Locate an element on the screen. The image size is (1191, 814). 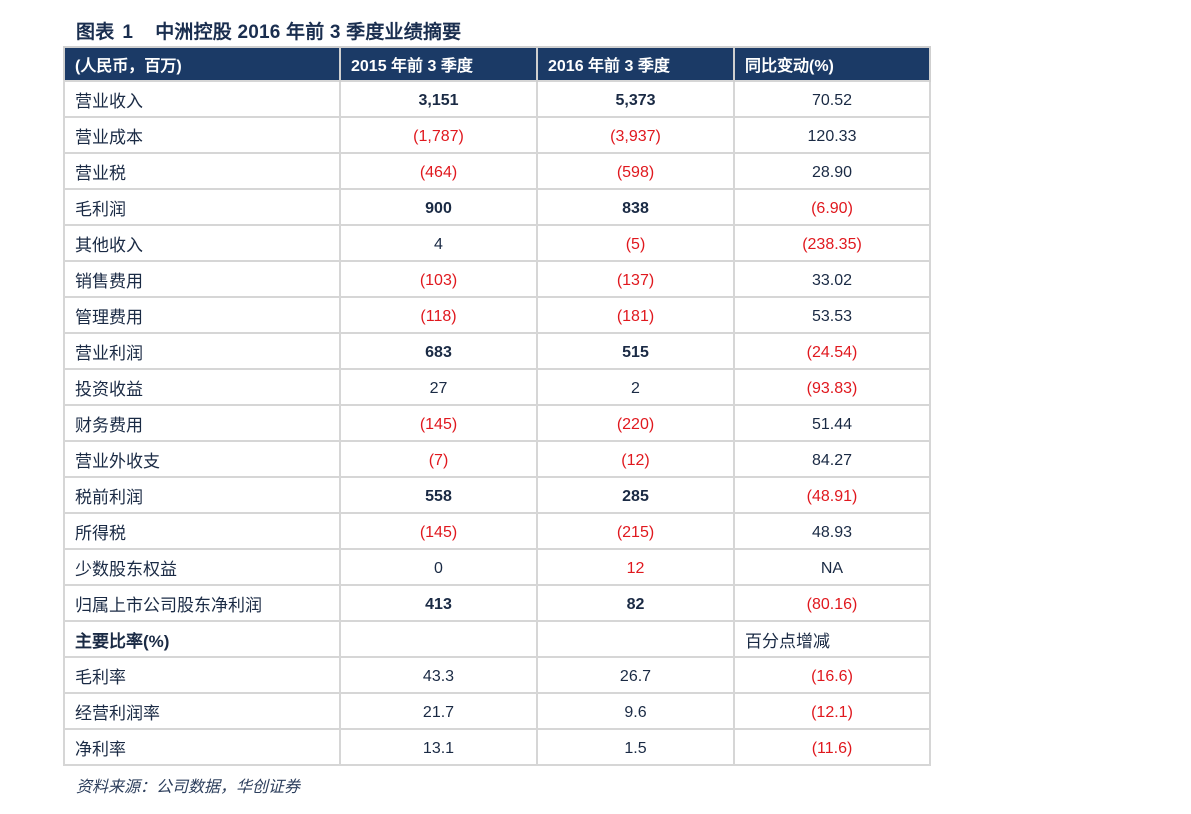
table-row: 营业收入 3,151 5,373 70.52 is located at coordinates (497, 99).